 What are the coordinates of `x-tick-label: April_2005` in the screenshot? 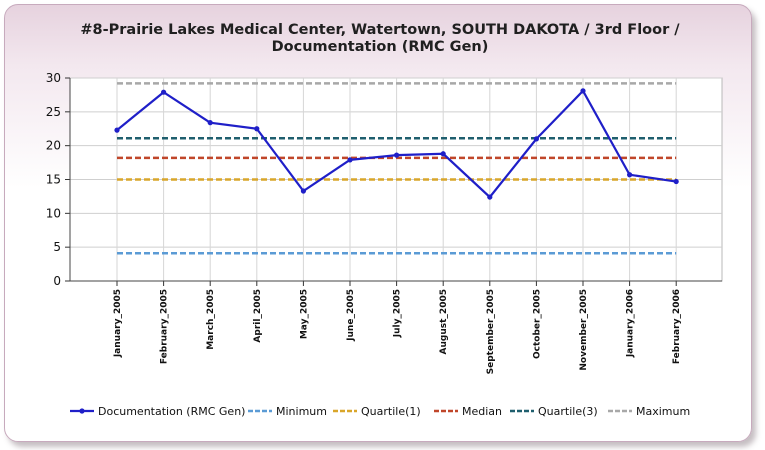 It's located at (258, 316).